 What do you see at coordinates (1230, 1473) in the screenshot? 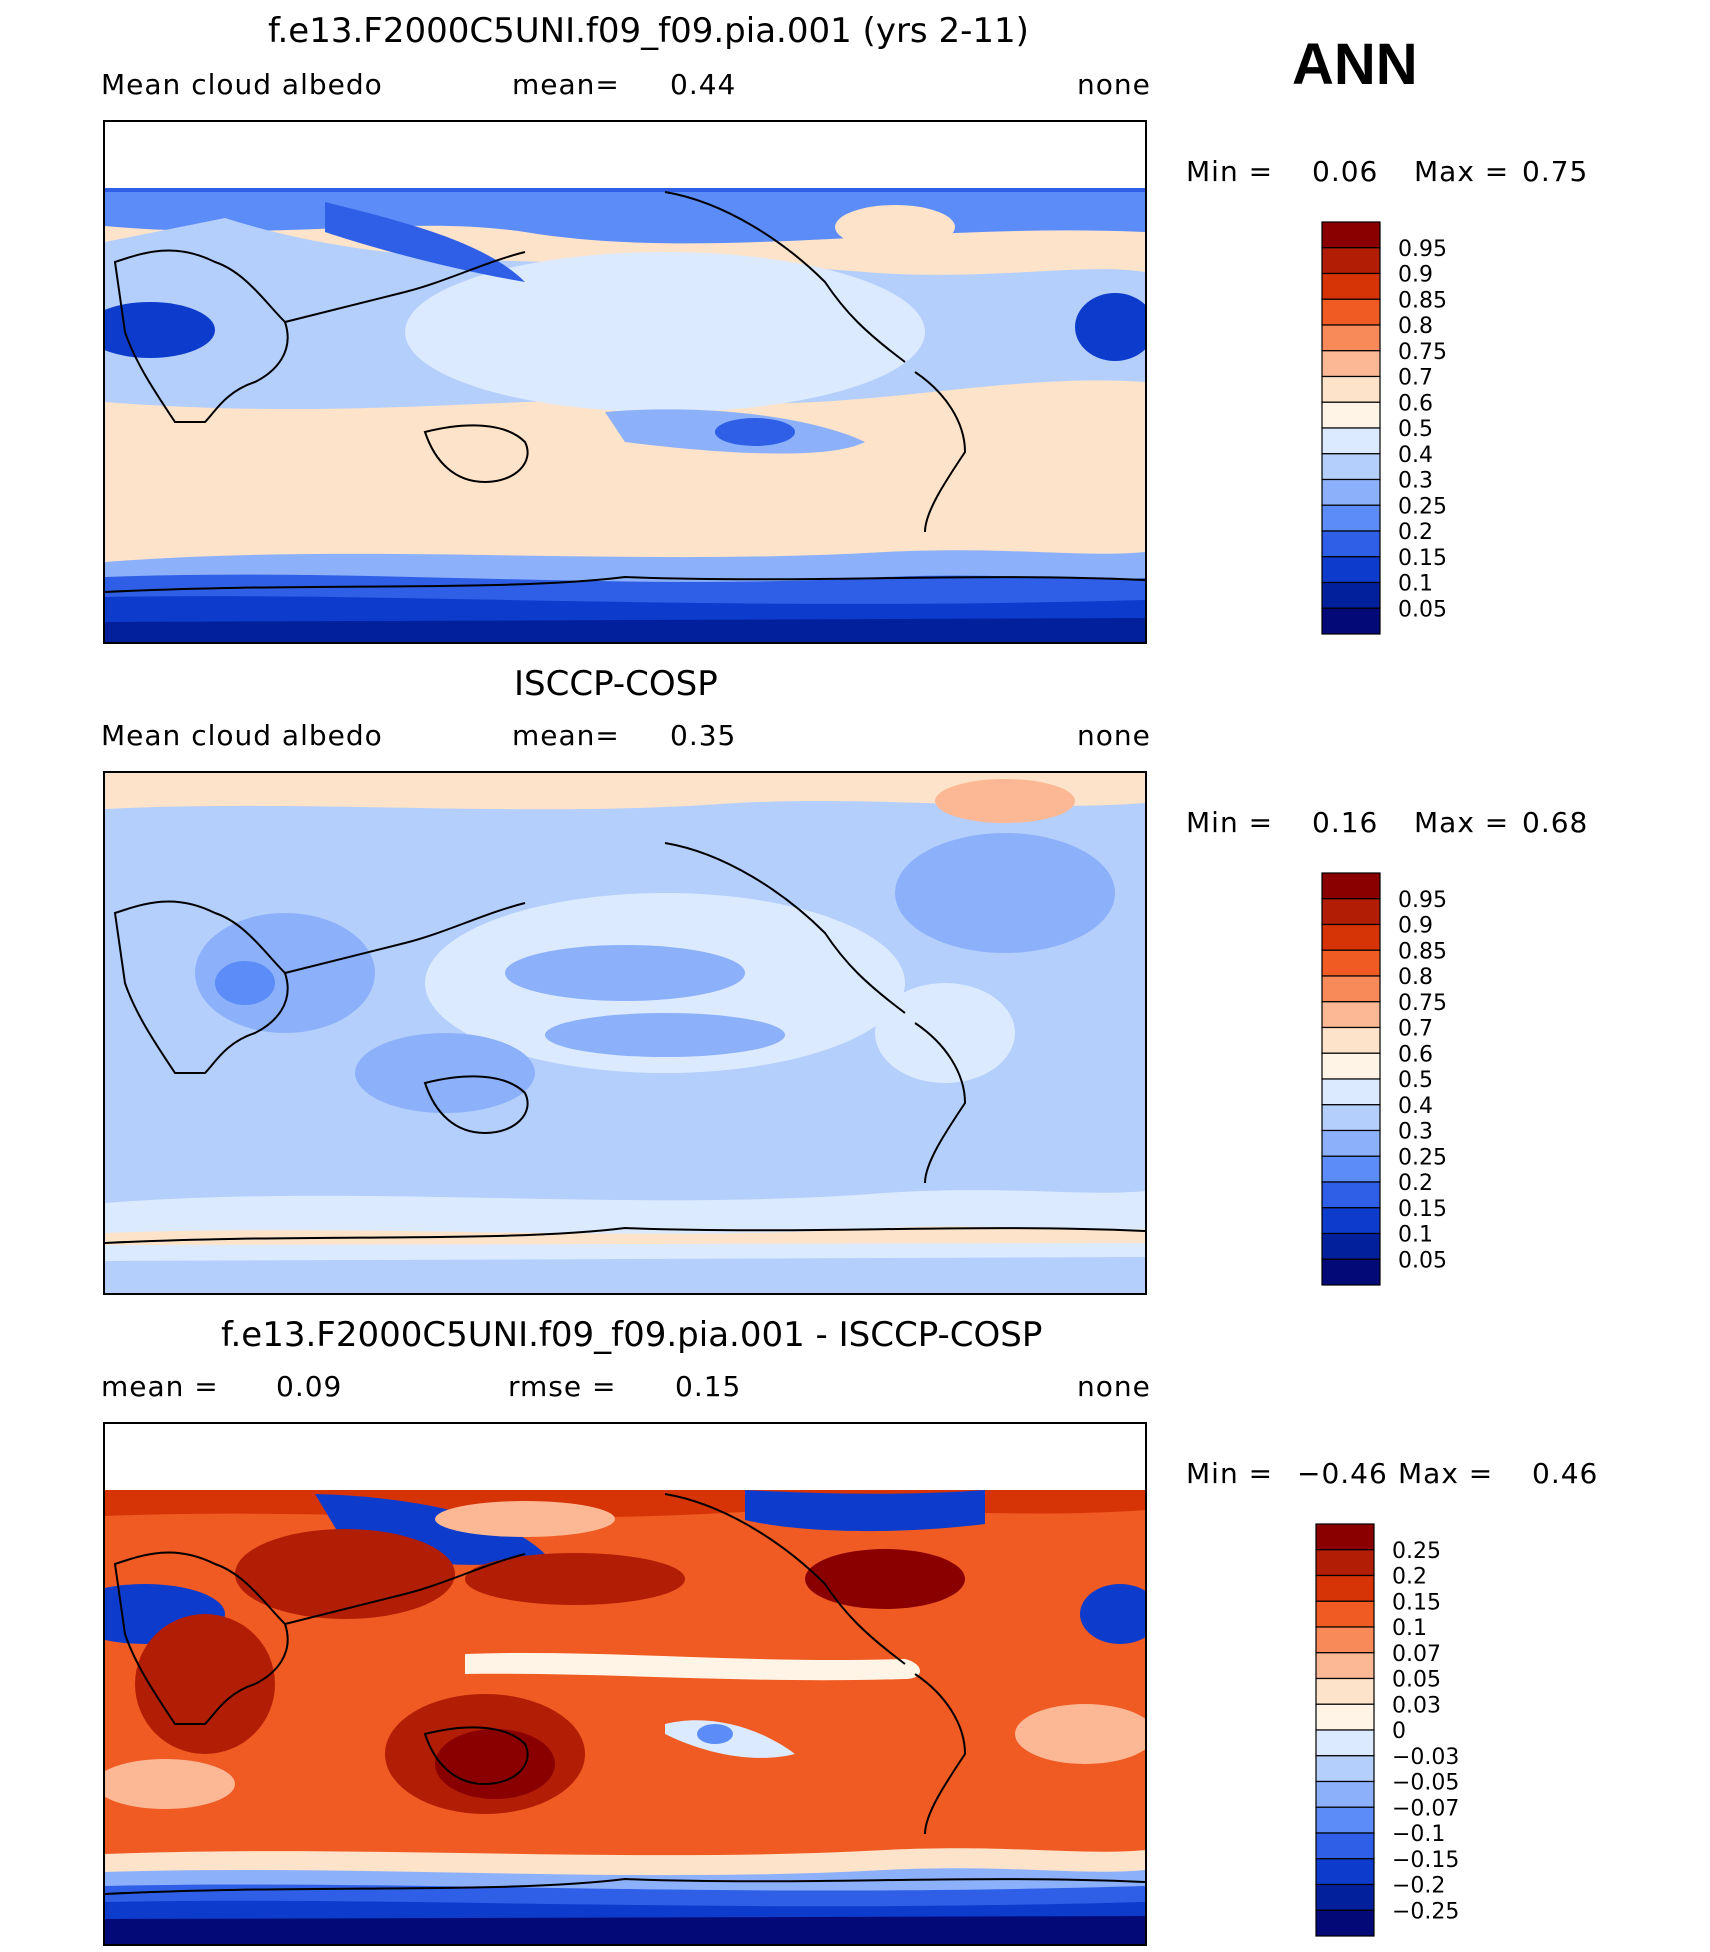
I see `panel-3-min-label: Min =` at bounding box center [1230, 1473].